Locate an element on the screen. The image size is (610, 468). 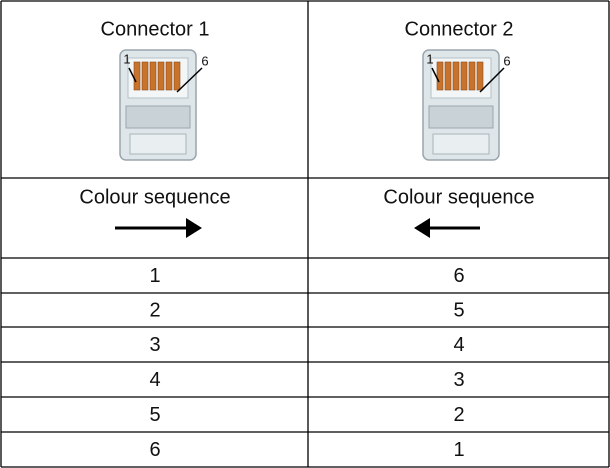
arrow-right is located at coordinates (158, 228).